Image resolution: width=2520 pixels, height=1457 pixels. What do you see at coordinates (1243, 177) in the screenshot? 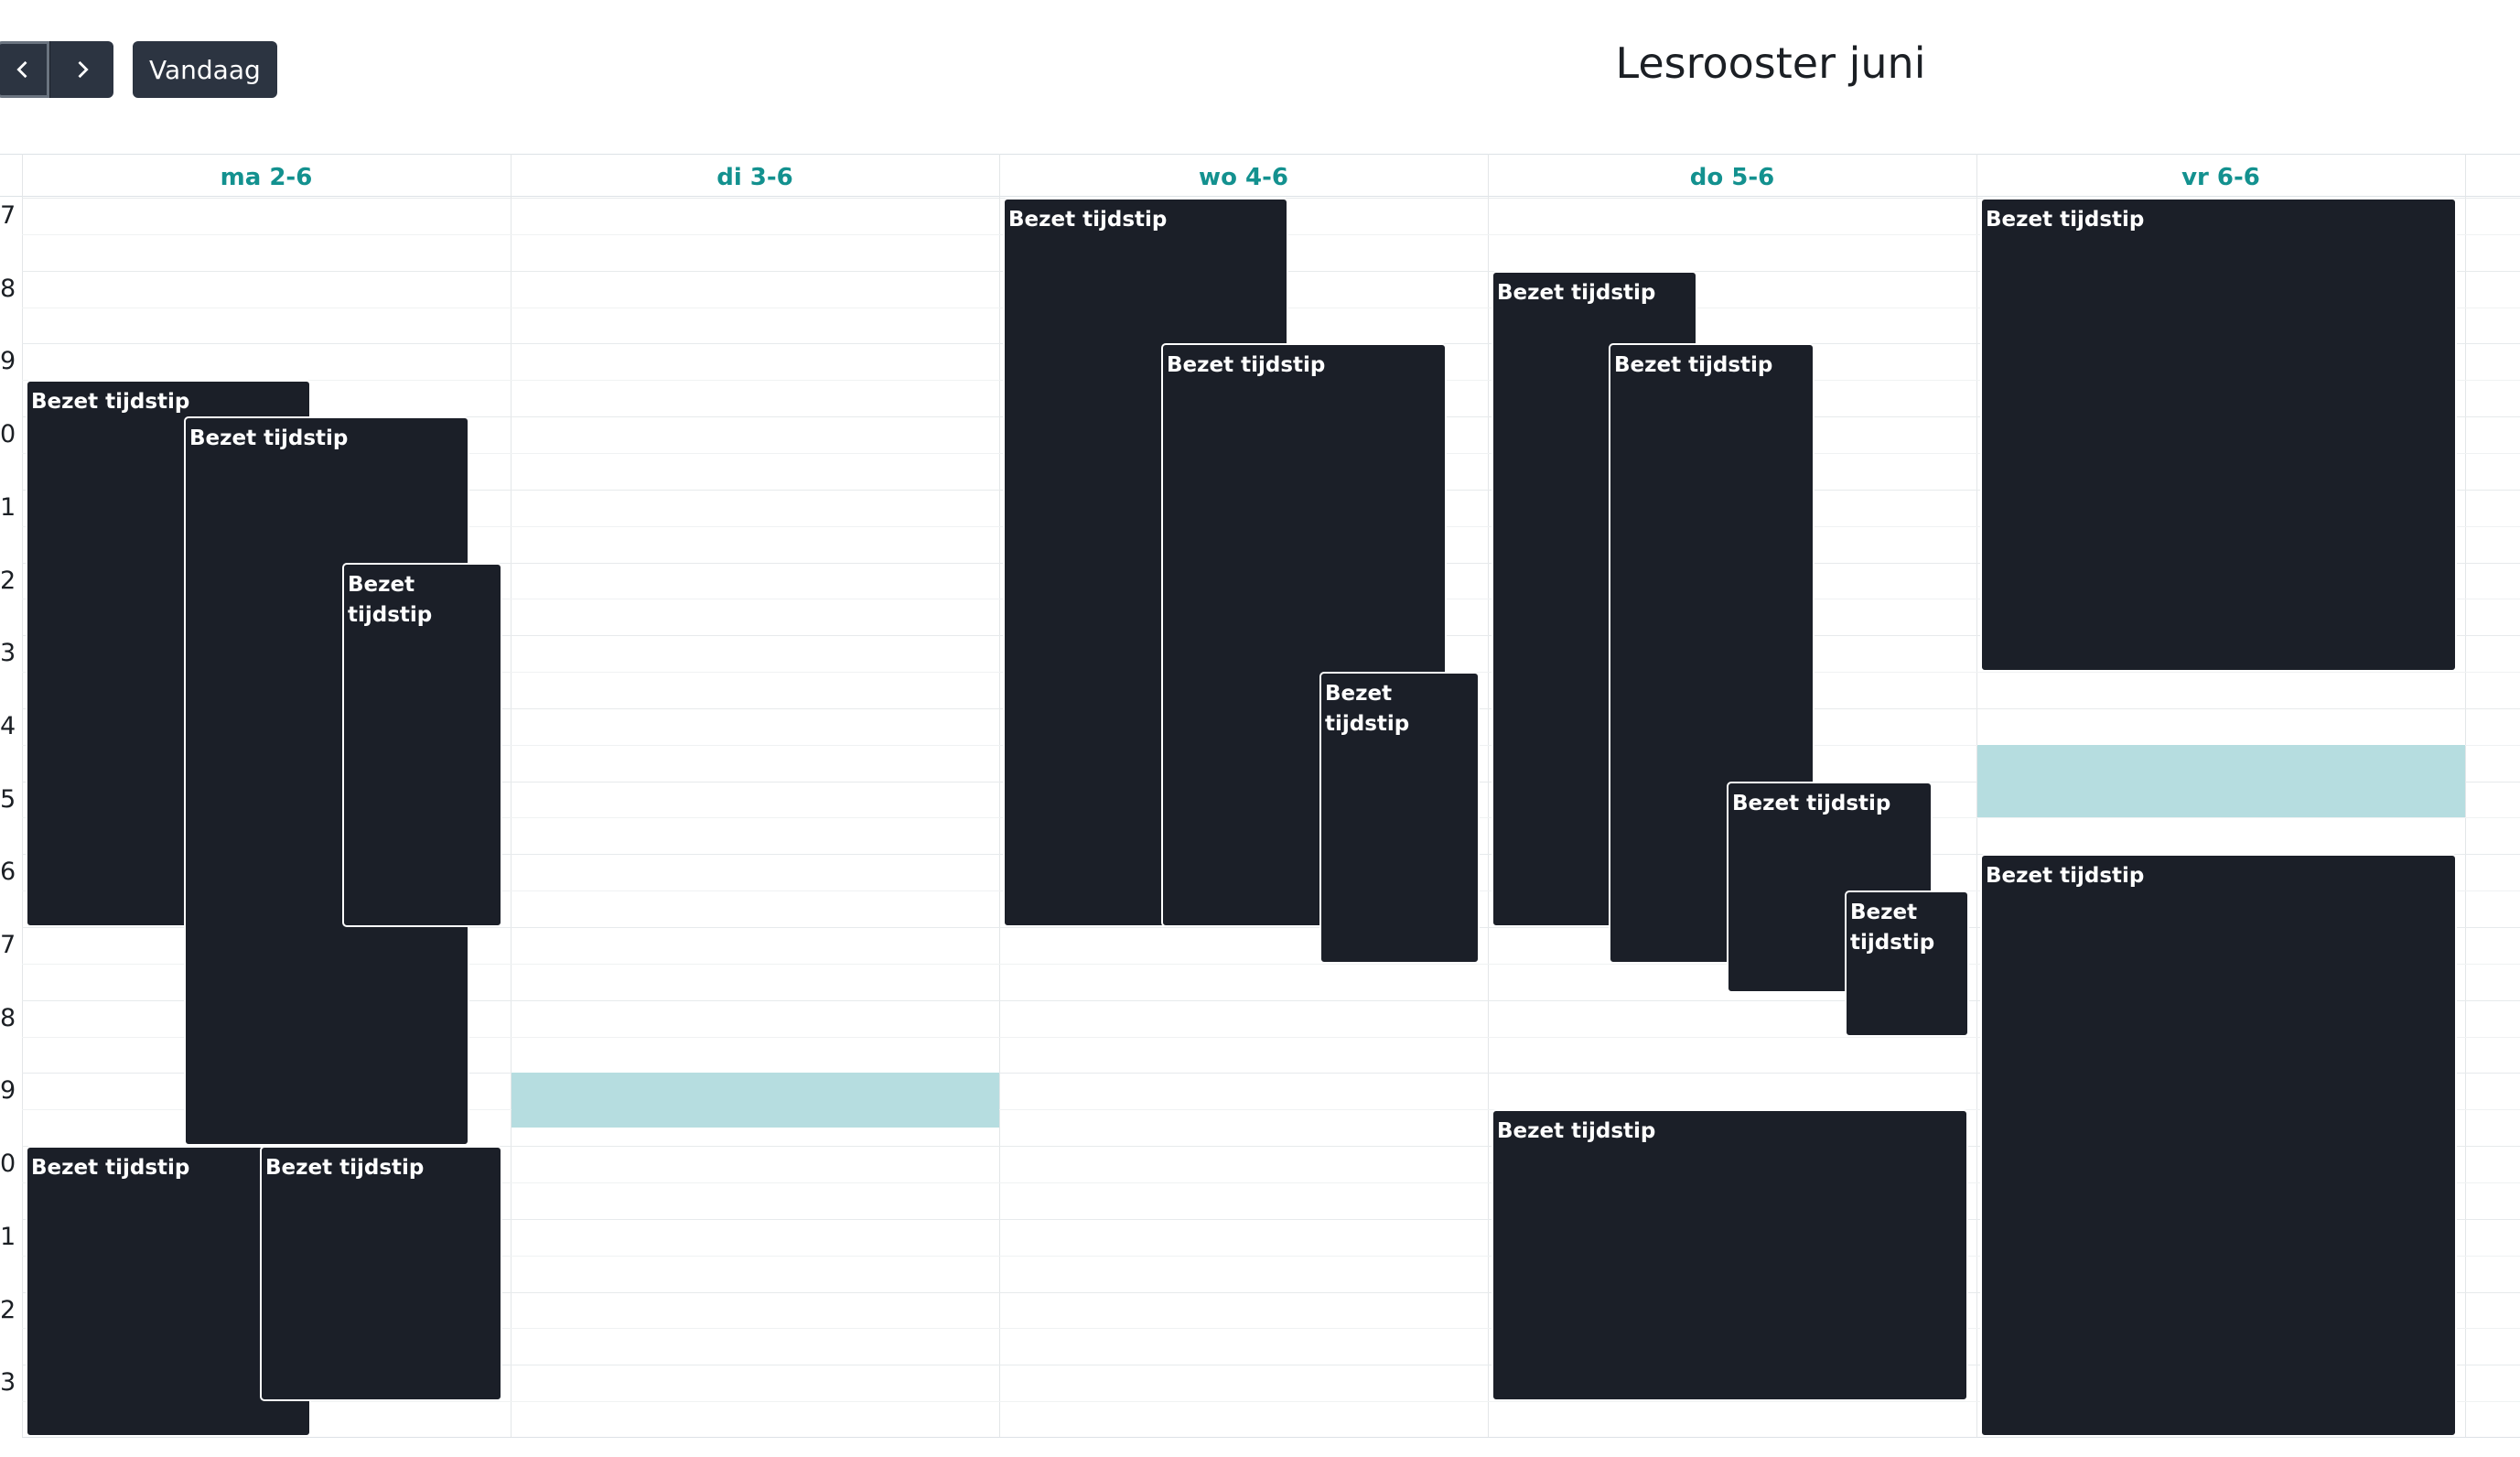
I see `day-header: wo 4-6` at bounding box center [1243, 177].